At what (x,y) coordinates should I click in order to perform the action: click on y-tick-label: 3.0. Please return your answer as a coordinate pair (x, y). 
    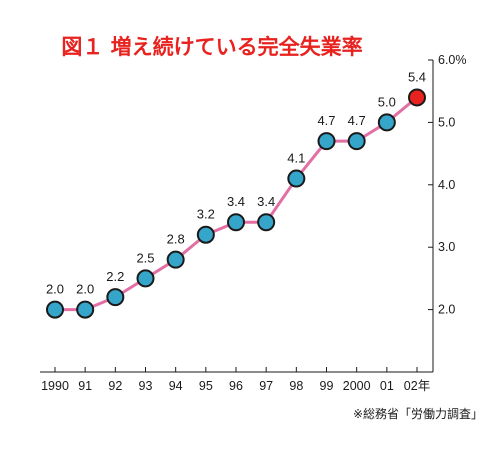
    Looking at the image, I should click on (446, 247).